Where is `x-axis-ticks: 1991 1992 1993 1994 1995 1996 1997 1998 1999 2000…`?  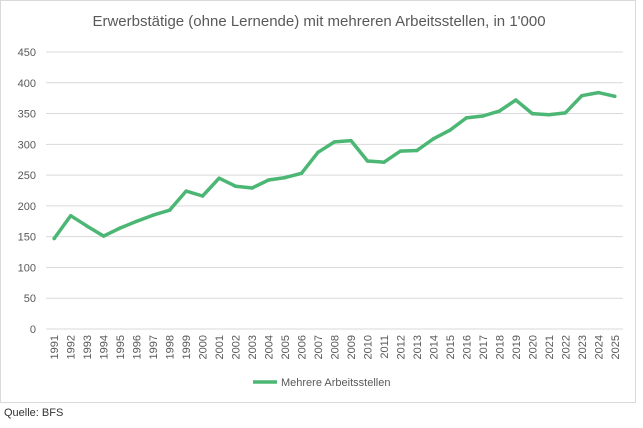 x-axis-ticks: 1991 1992 1993 1994 1995 1996 1997 1998 1999 2000… is located at coordinates (335, 347).